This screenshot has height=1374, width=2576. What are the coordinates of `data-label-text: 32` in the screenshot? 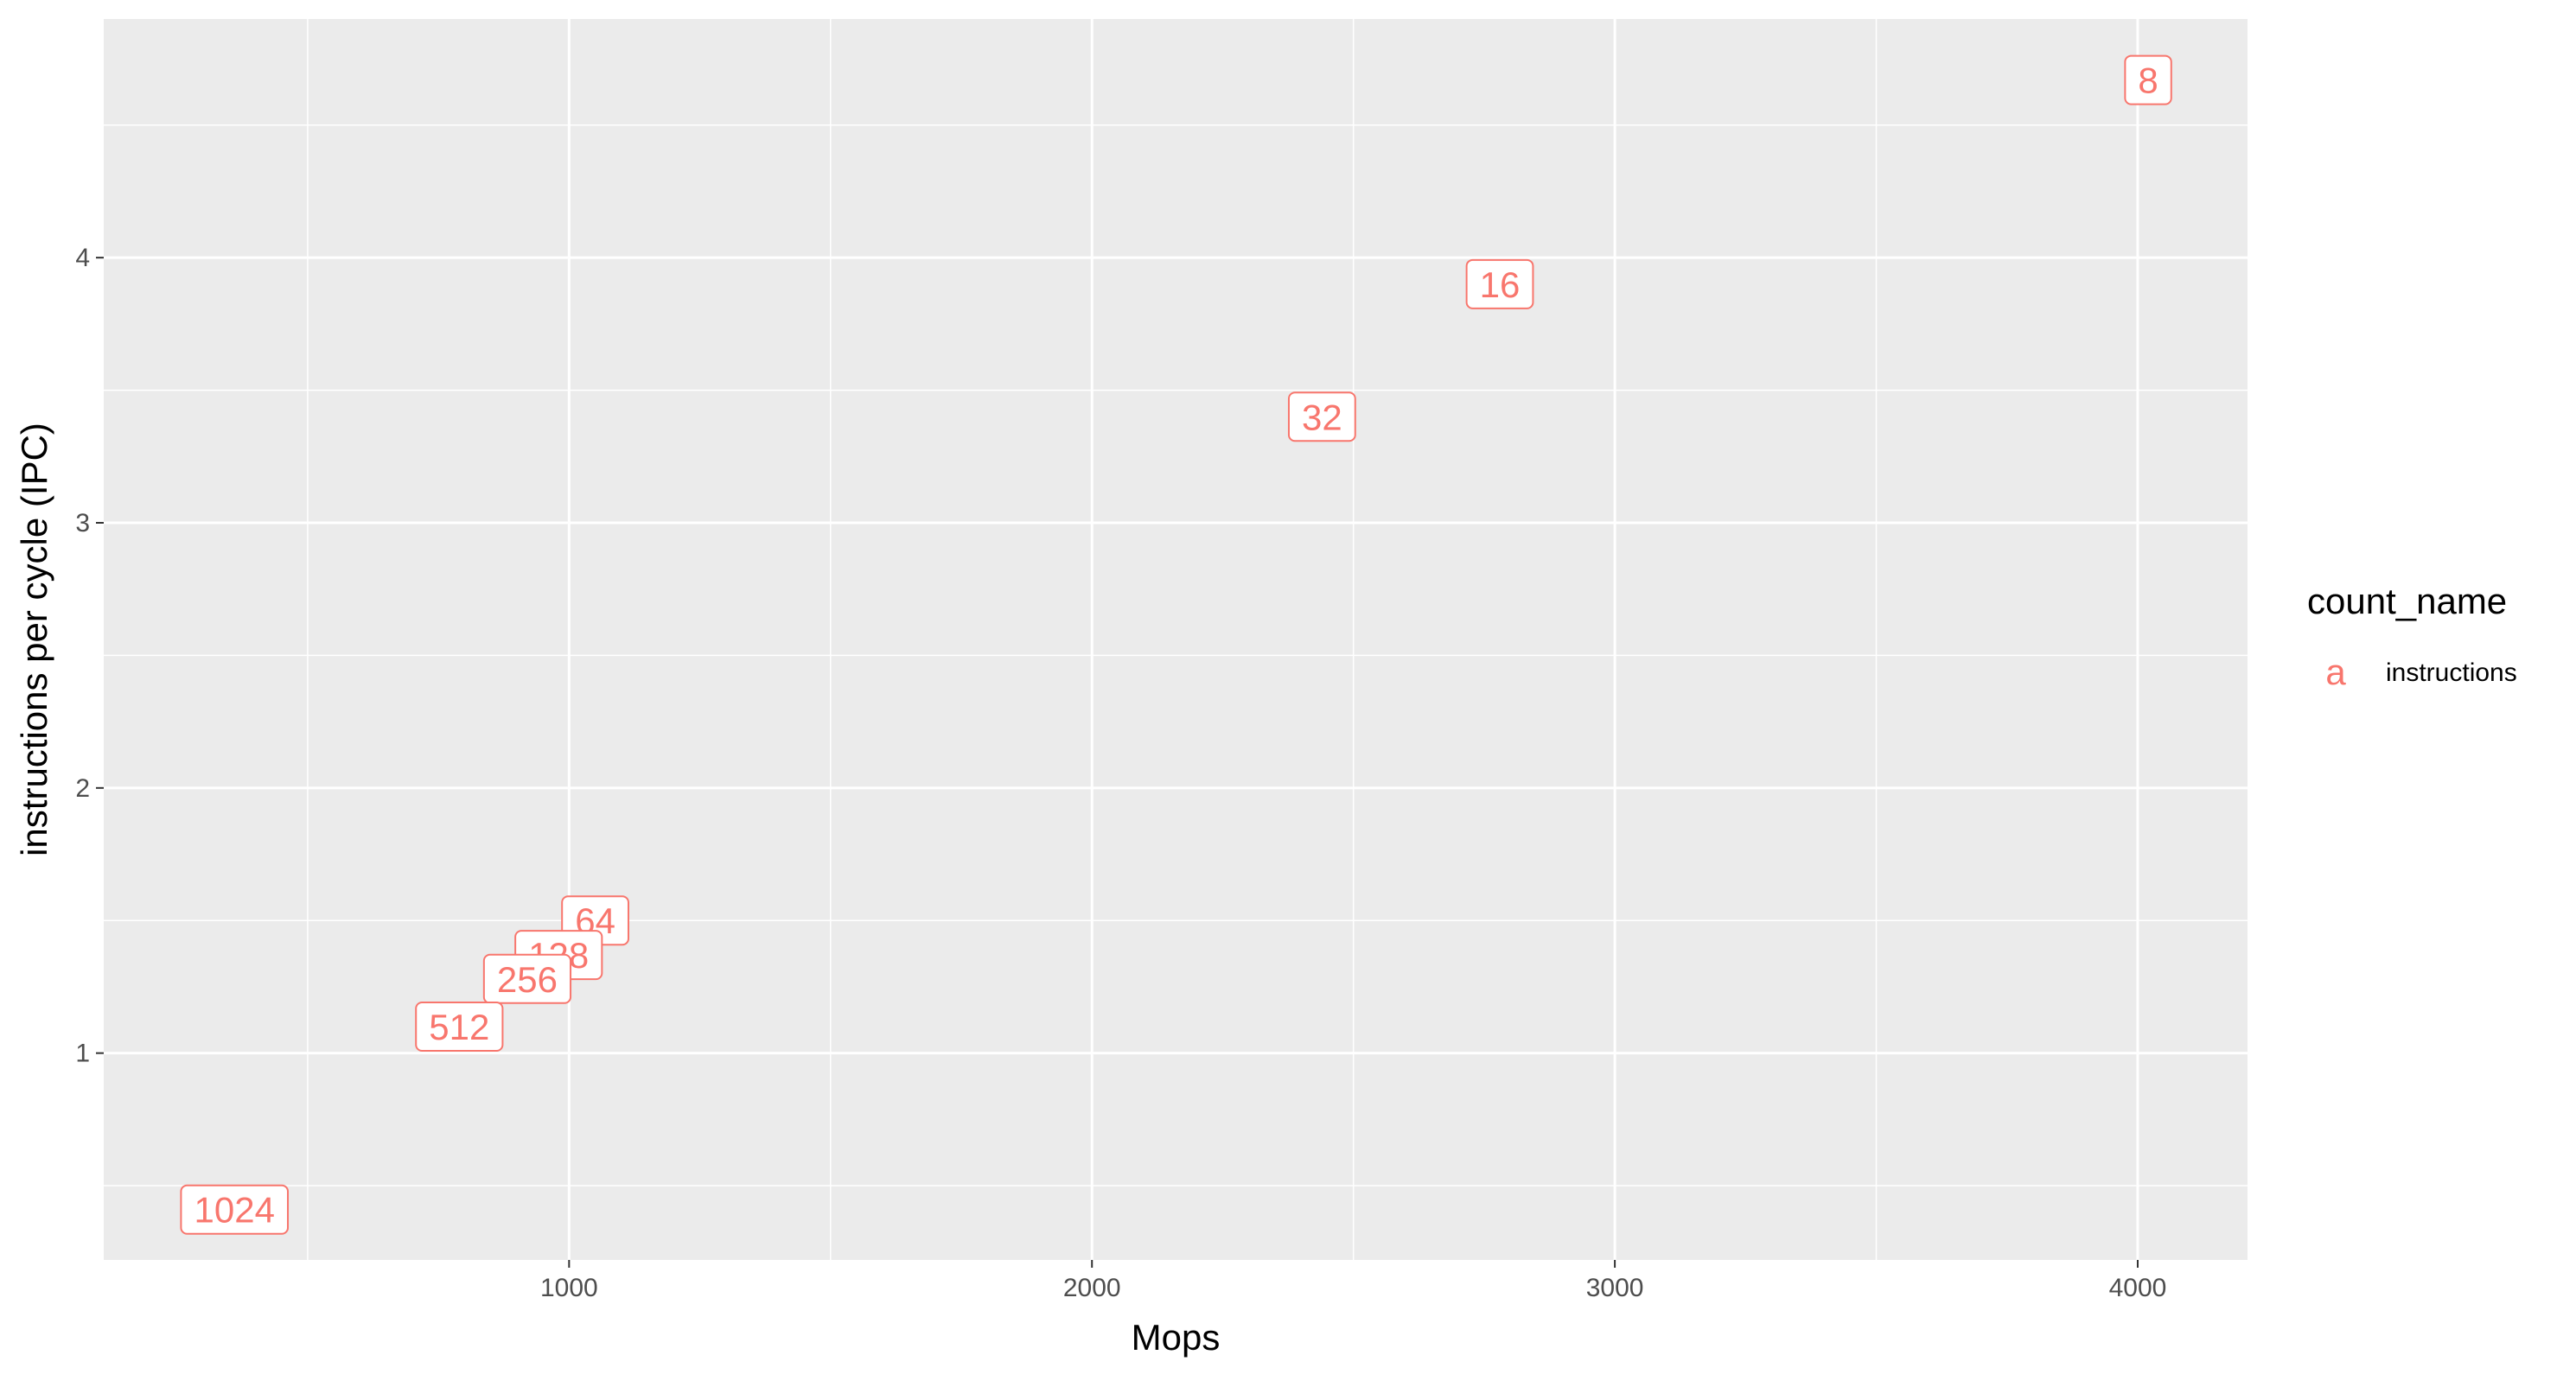 It's located at (1322, 417).